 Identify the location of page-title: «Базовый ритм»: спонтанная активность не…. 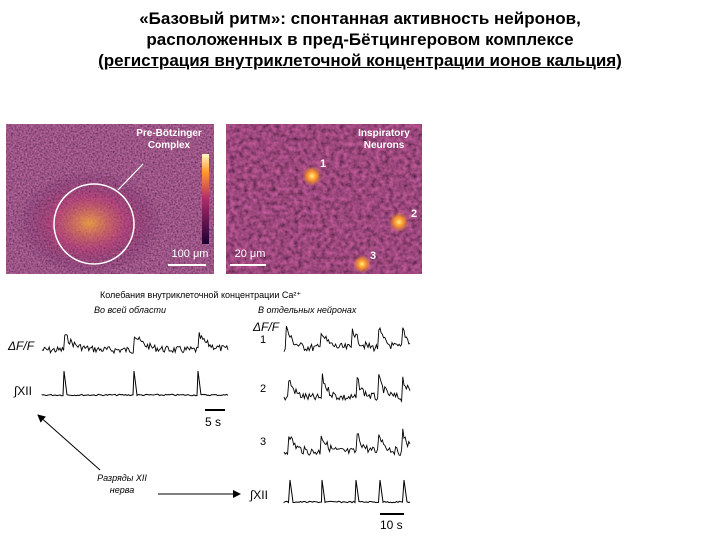
(360, 39).